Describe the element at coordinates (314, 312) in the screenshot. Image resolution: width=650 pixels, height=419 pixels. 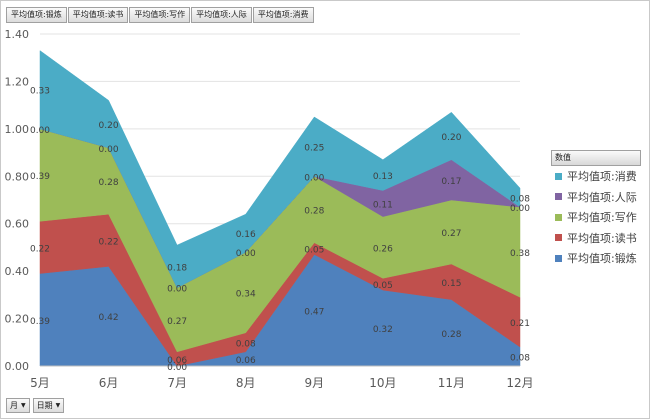
I see `data-label: 0.47` at that location.